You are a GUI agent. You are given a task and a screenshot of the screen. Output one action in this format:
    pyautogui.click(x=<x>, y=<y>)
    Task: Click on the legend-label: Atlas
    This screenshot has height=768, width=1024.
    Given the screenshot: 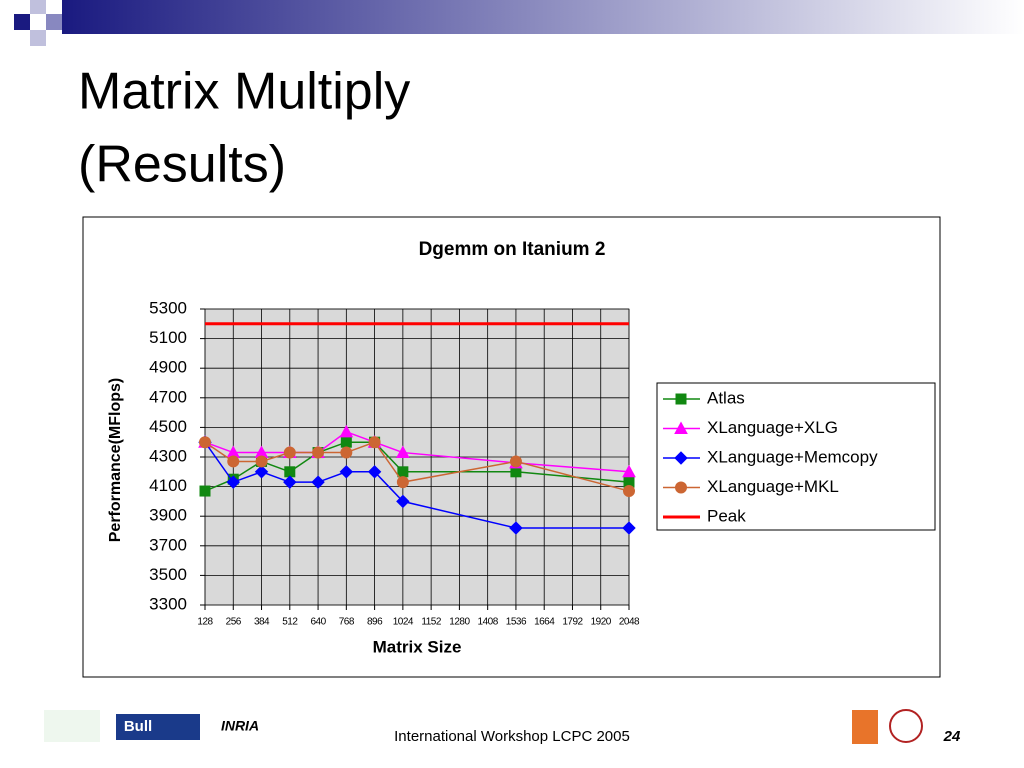 What is the action you would take?
    pyautogui.click(x=726, y=397)
    